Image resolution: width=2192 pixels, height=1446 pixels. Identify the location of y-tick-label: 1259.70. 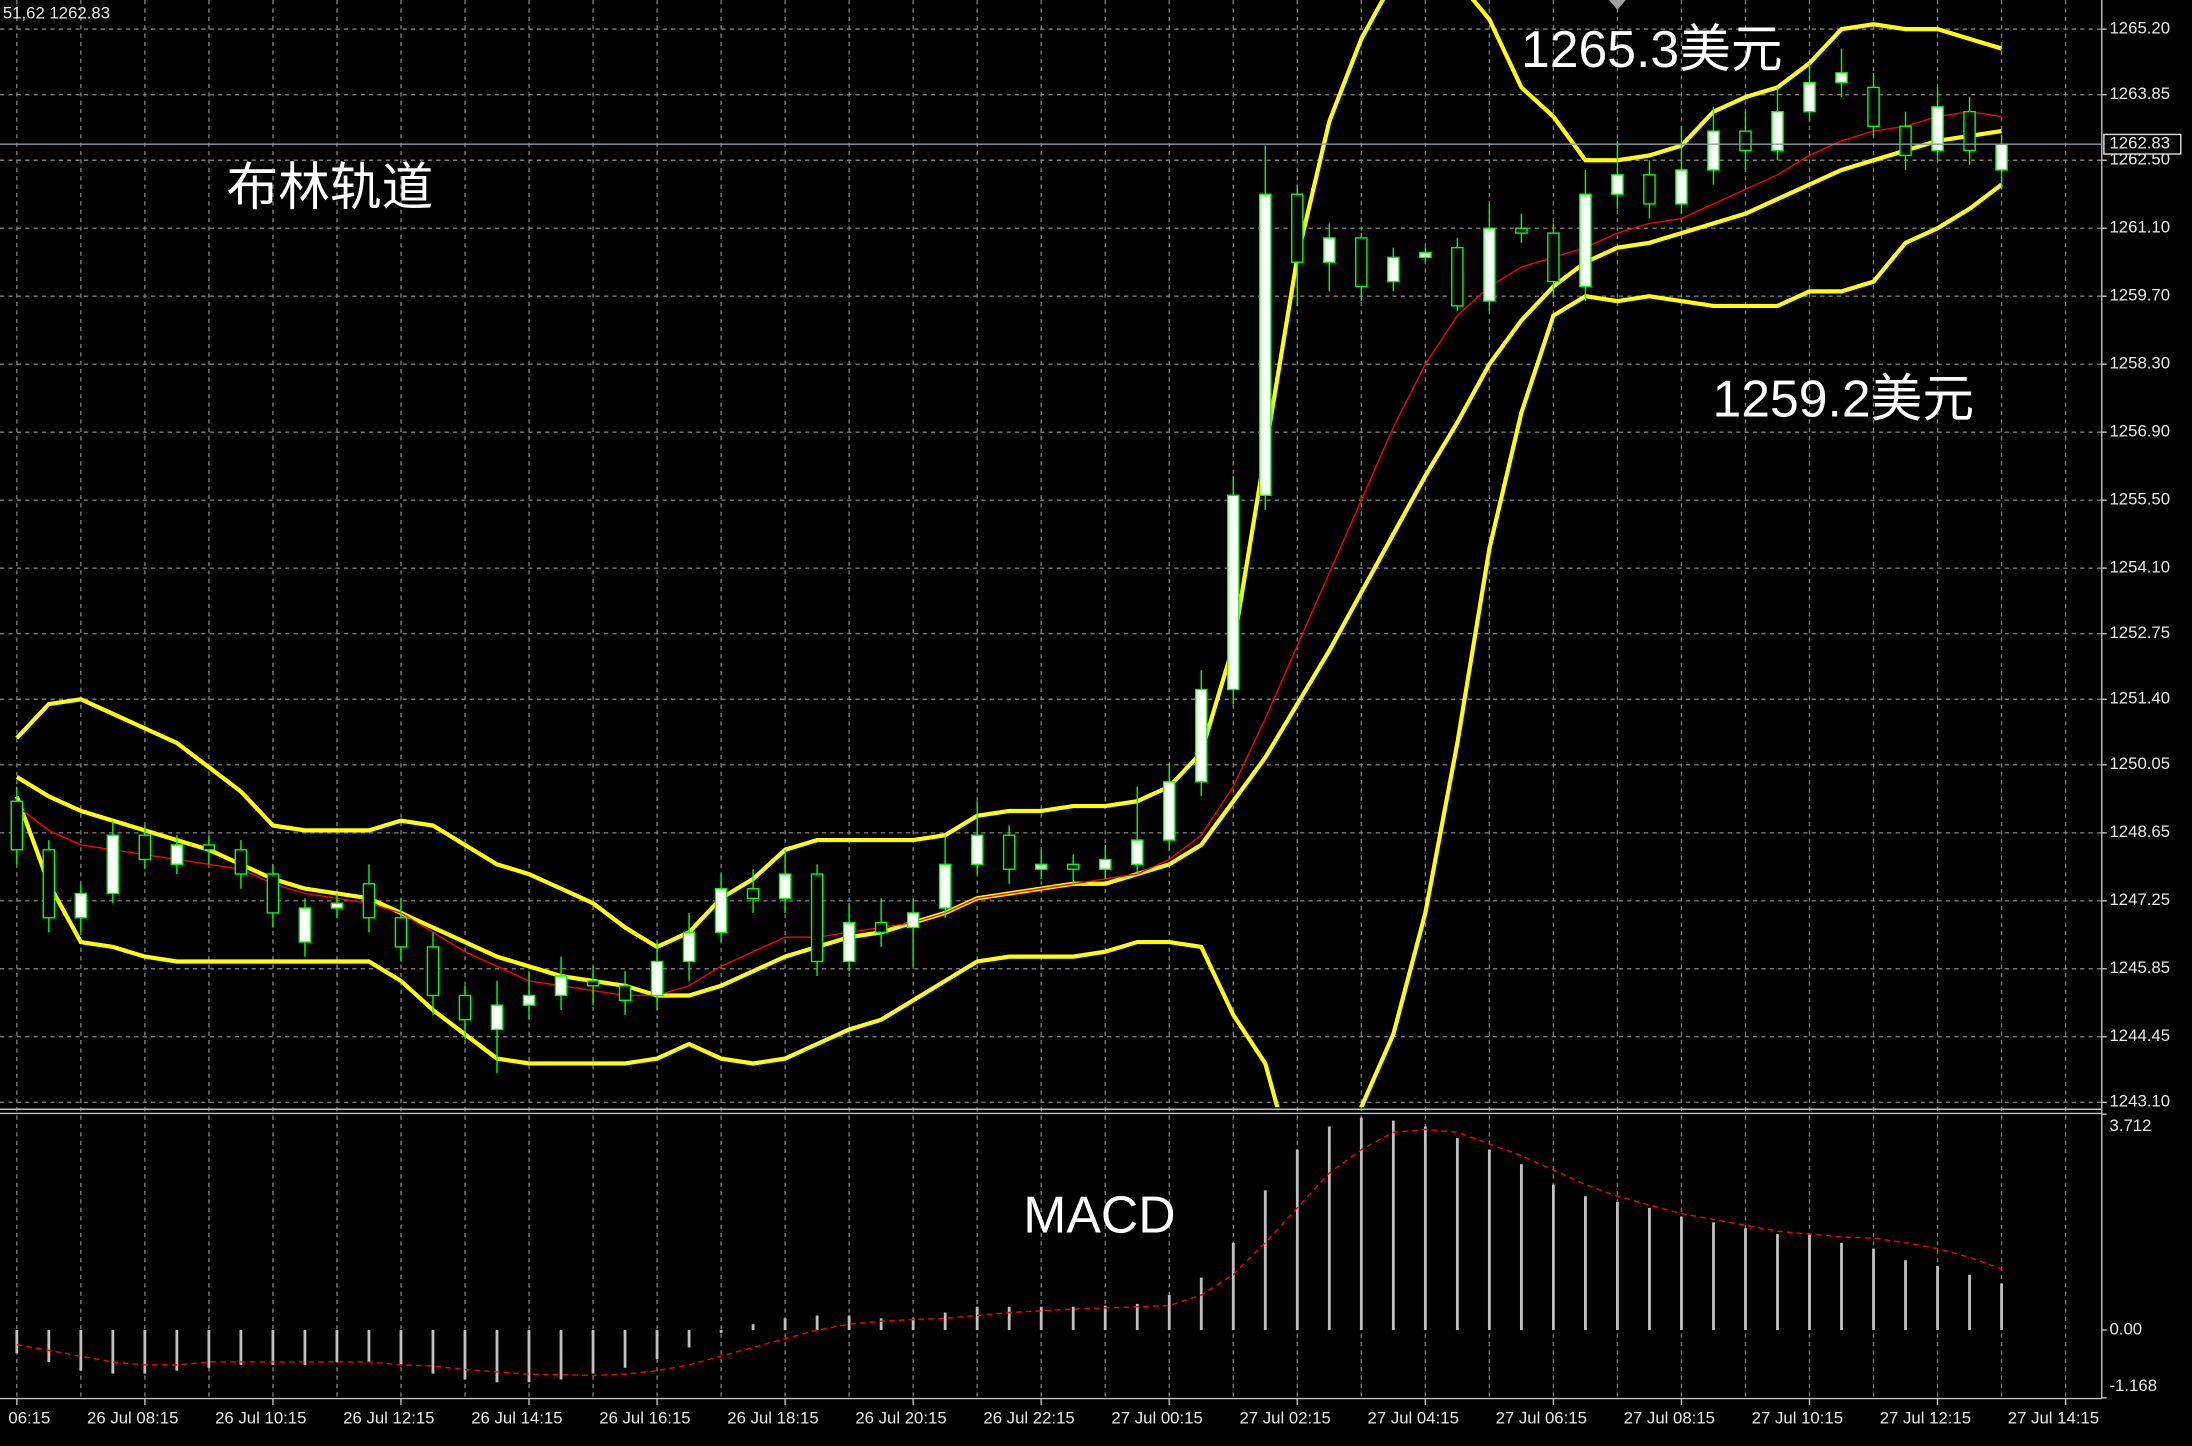
(2139, 295).